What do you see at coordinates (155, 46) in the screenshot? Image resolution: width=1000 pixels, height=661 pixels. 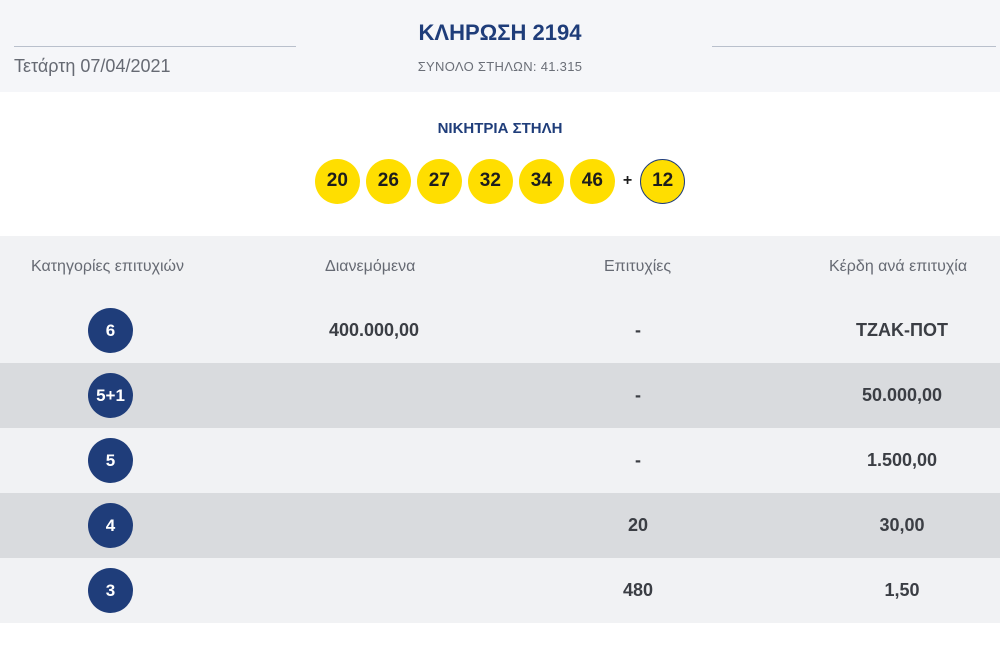 I see `header-divider-left` at bounding box center [155, 46].